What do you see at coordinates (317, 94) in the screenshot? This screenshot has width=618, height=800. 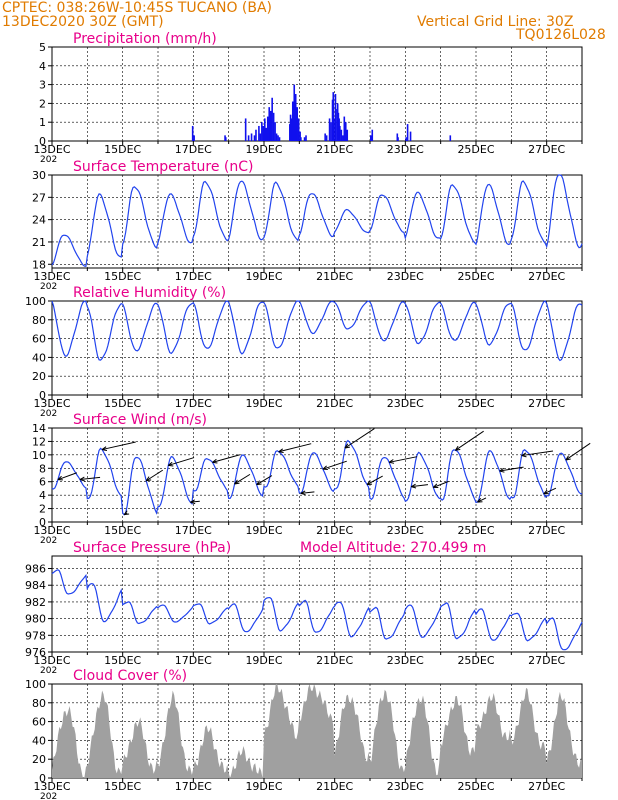 I see `precip-plot-frame` at bounding box center [317, 94].